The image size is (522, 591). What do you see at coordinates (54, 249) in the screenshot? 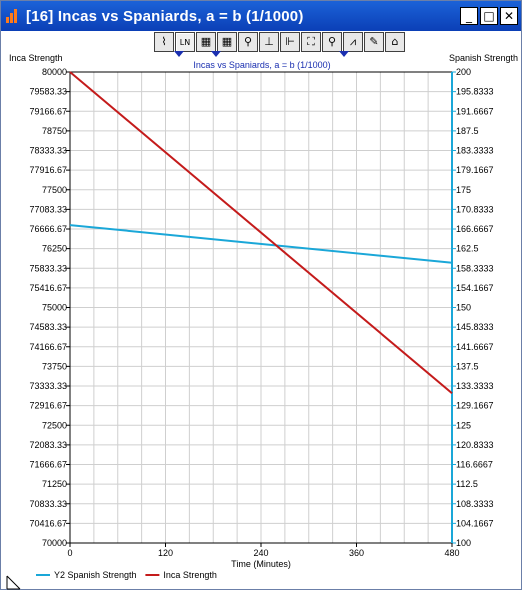
I see `left-tick-label: 76250` at bounding box center [54, 249].